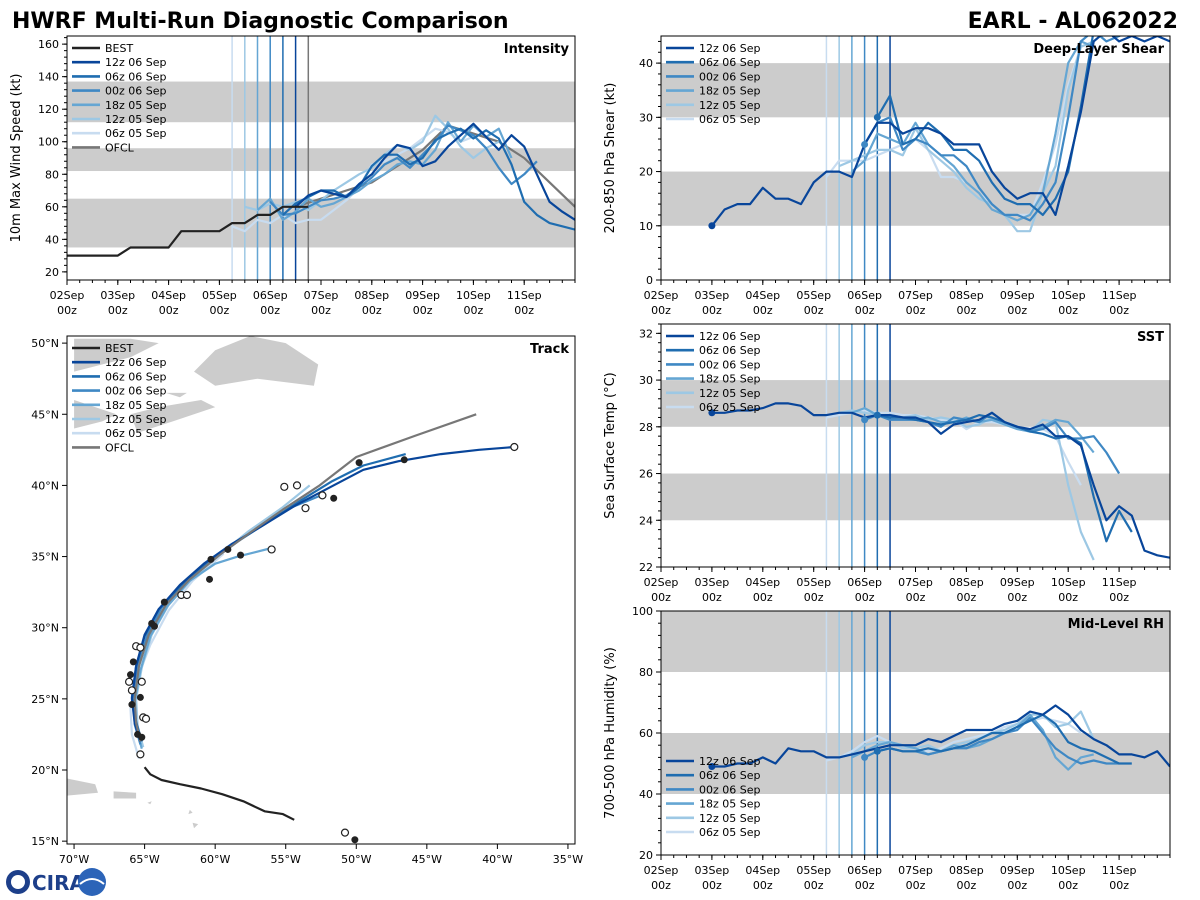 The height and width of the screenshot is (900, 1200). I want to click on sst-init-marker, so click(877, 415).